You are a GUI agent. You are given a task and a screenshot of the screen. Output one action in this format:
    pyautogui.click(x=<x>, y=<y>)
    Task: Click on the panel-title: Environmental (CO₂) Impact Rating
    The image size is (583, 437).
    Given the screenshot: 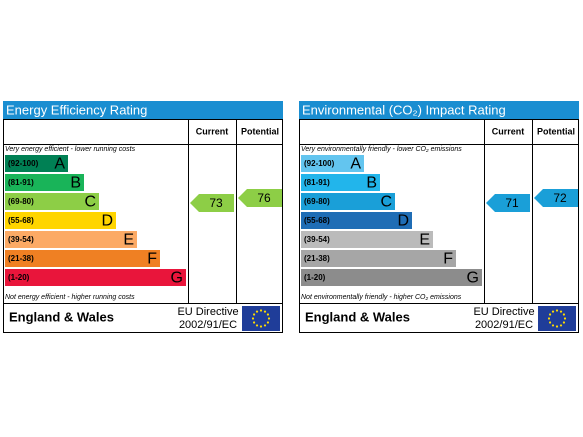 What is the action you would take?
    pyautogui.click(x=404, y=109)
    